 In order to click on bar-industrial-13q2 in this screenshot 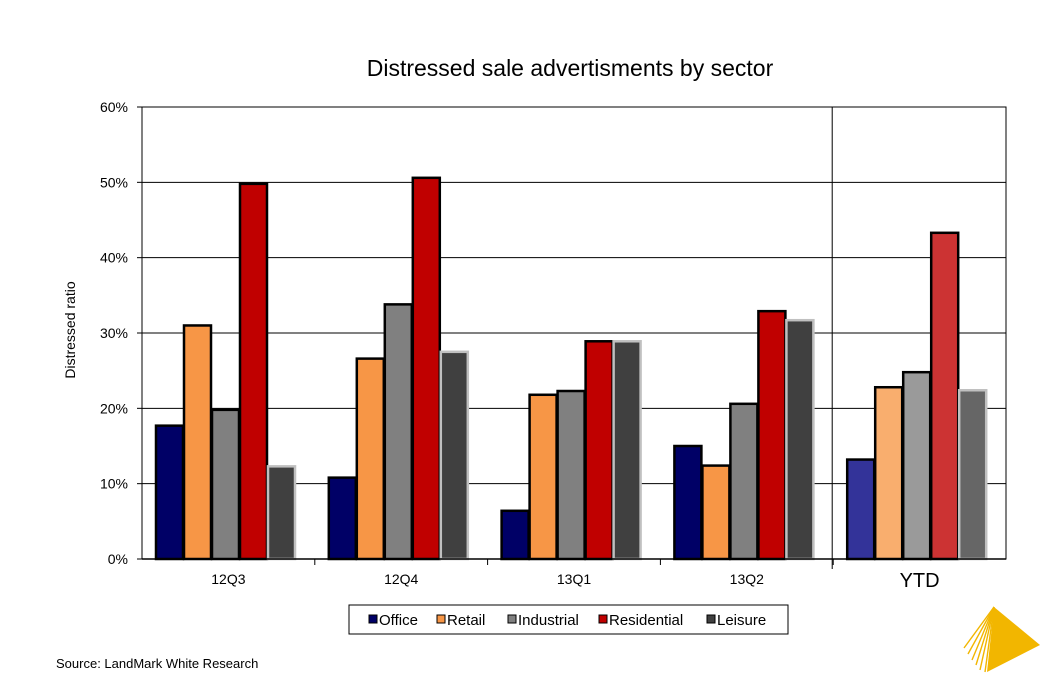, I will do `click(744, 481)`.